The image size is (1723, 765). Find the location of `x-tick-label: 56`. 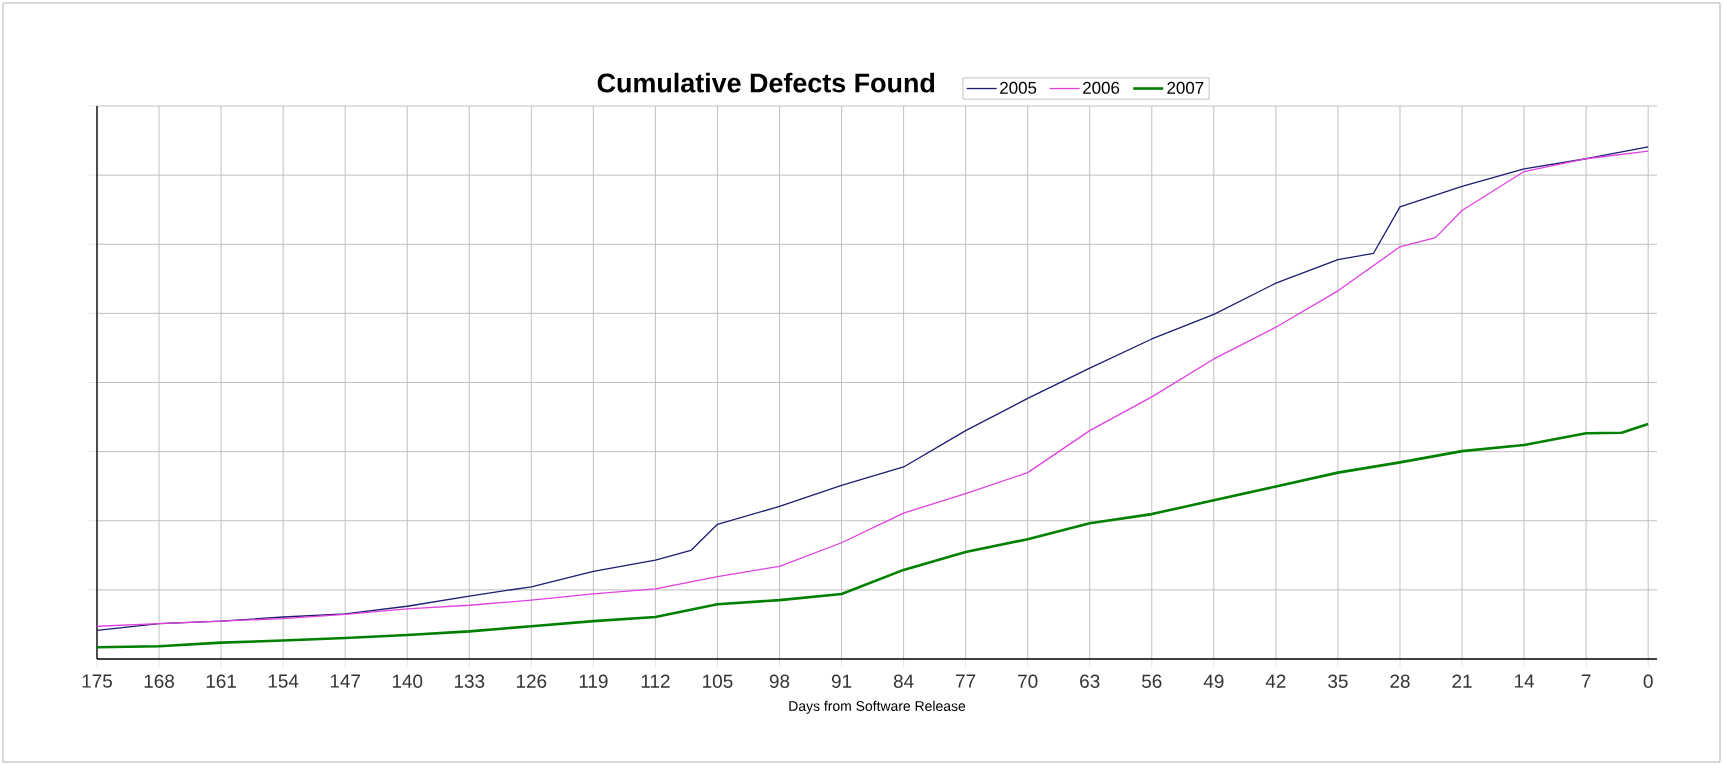

x-tick-label: 56 is located at coordinates (1152, 681).